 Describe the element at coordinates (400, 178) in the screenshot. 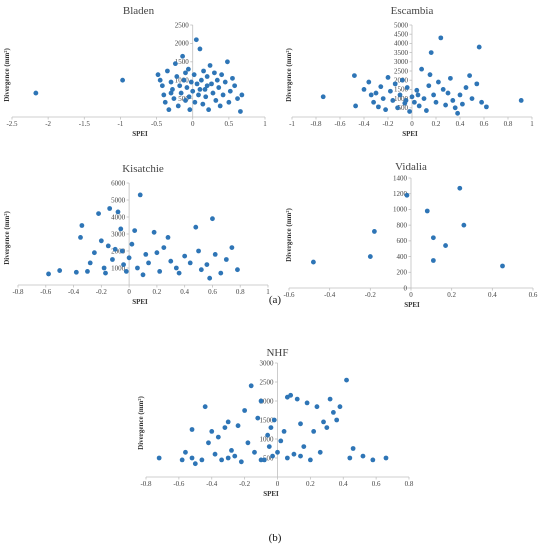

I see `y-tick-label: 1400` at that location.